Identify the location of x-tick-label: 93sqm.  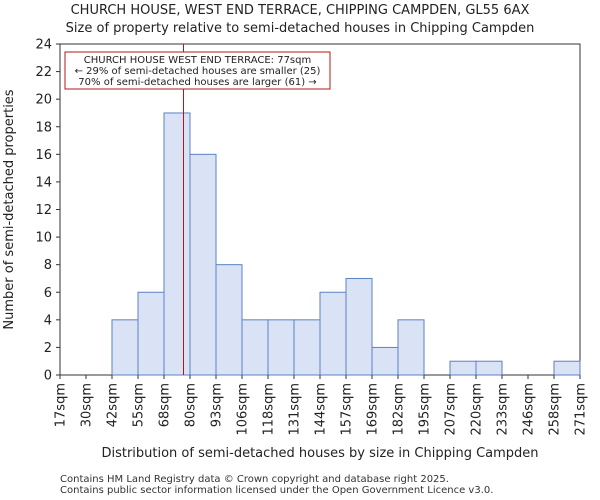
(217, 405).